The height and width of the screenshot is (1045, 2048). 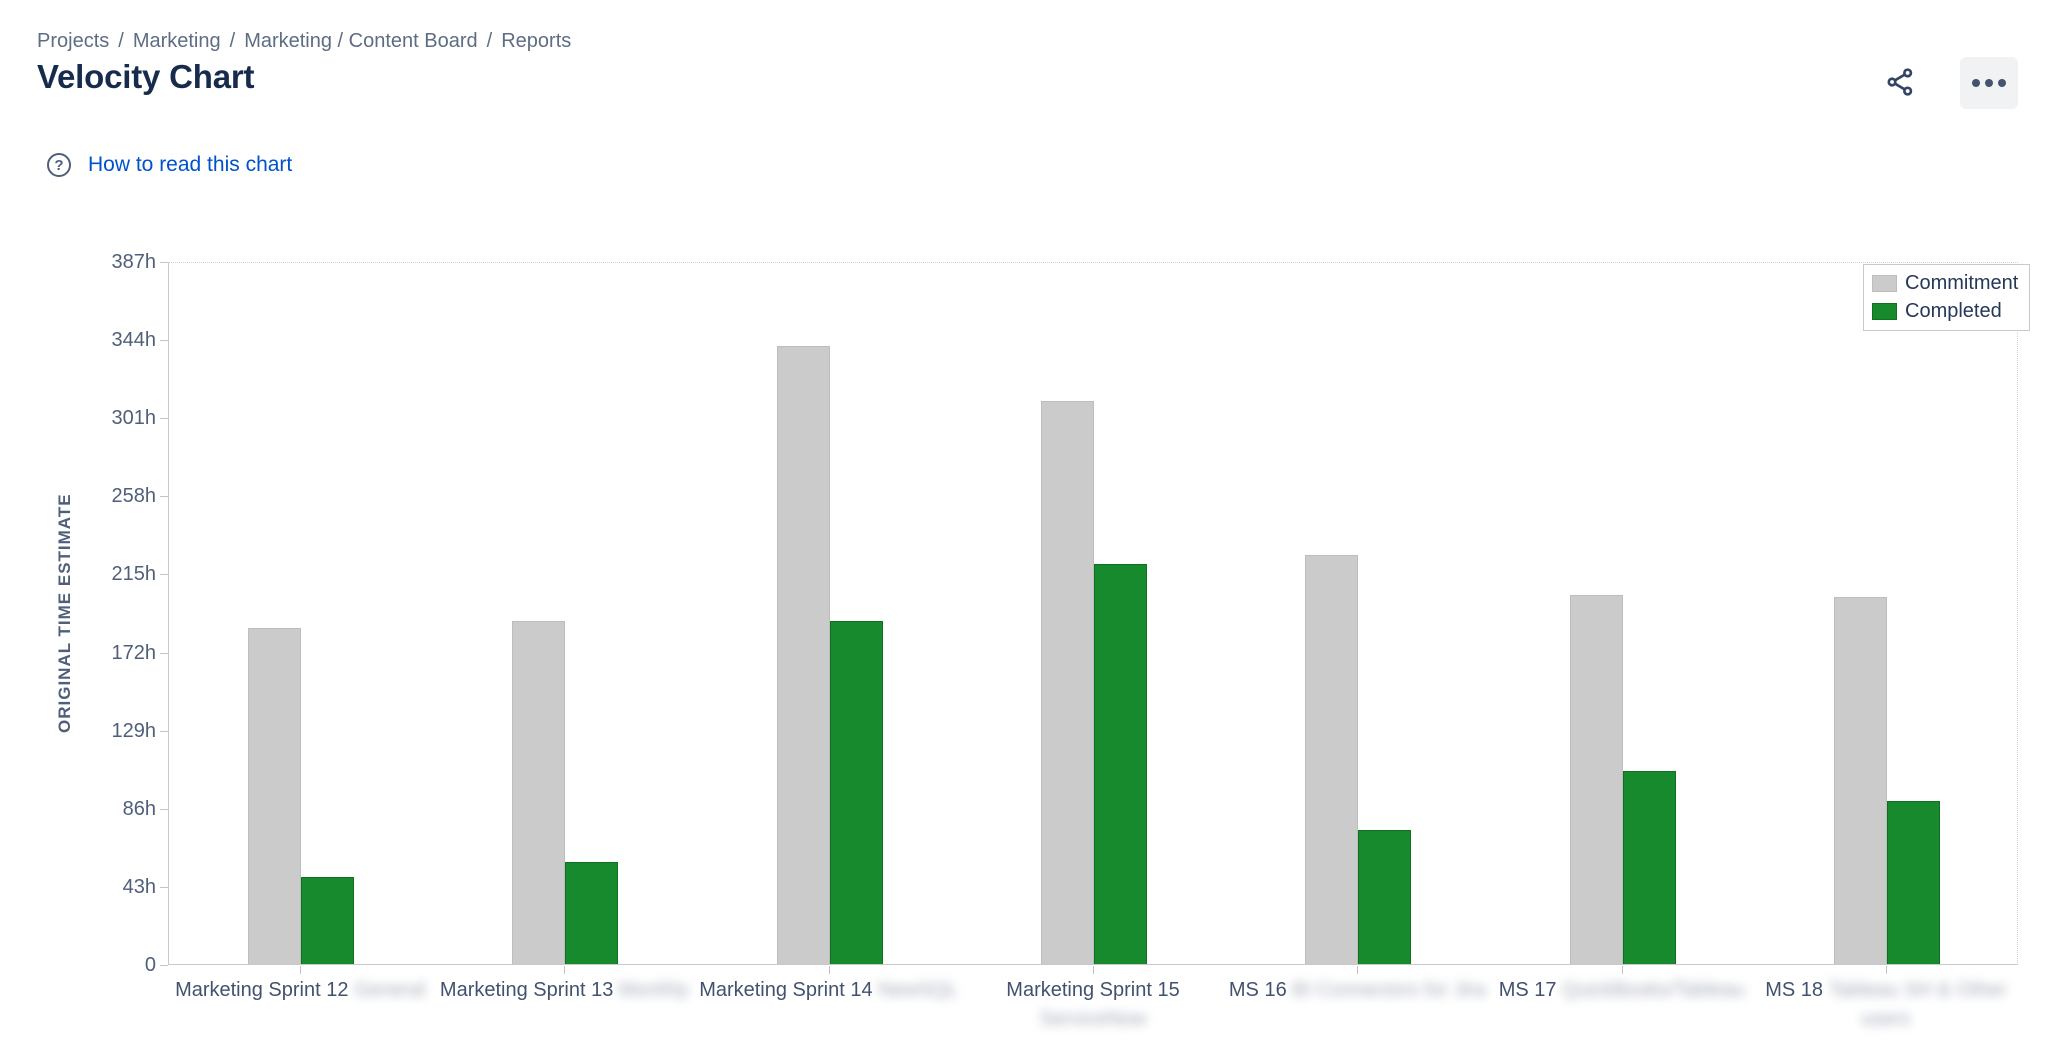 What do you see at coordinates (1650, 990) in the screenshot?
I see `redacted-text: QuickBooks/Tableau` at bounding box center [1650, 990].